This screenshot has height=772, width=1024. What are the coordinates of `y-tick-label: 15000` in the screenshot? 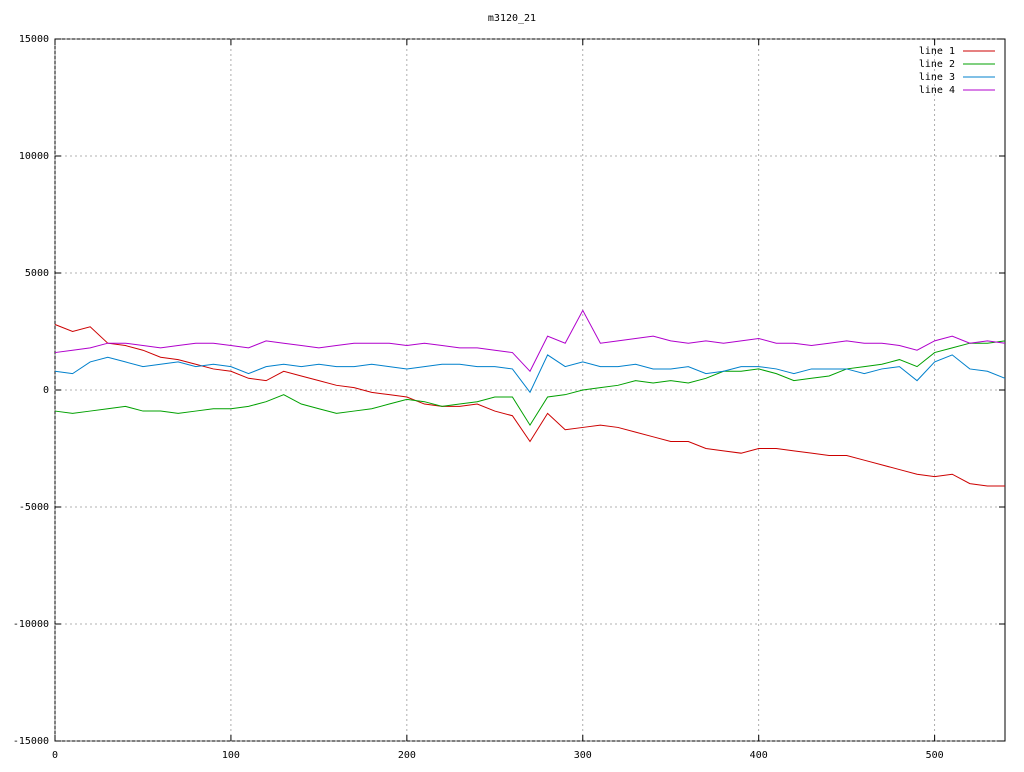 It's located at (34, 39).